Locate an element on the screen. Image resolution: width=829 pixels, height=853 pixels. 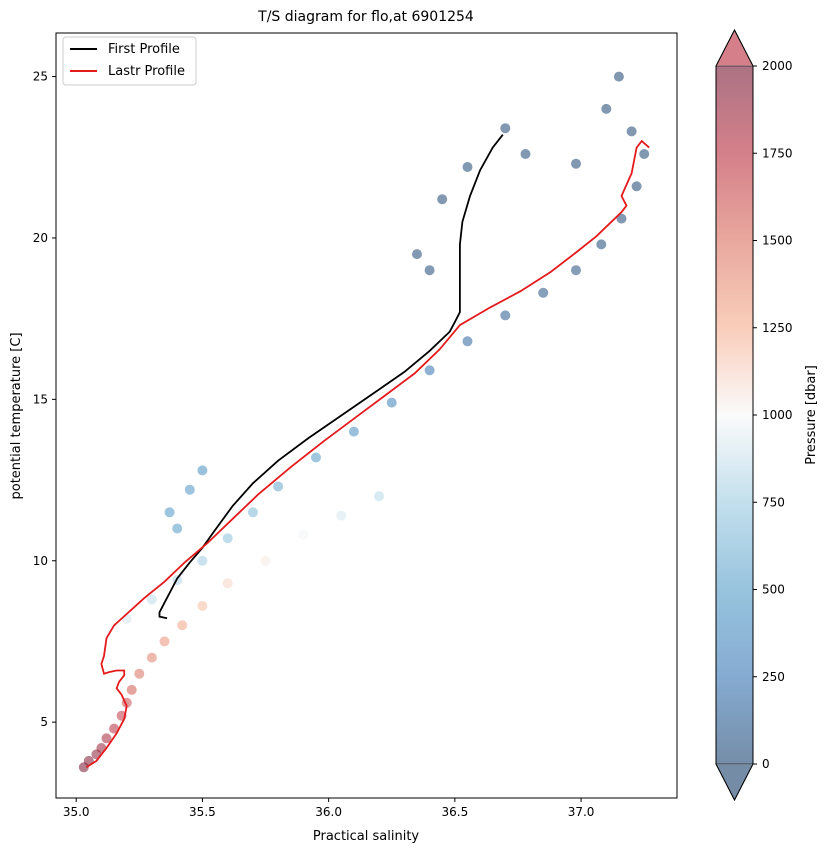
x-axis-ticks: 35.0 35.5 36.0 36.5 37.0 is located at coordinates (329, 808).